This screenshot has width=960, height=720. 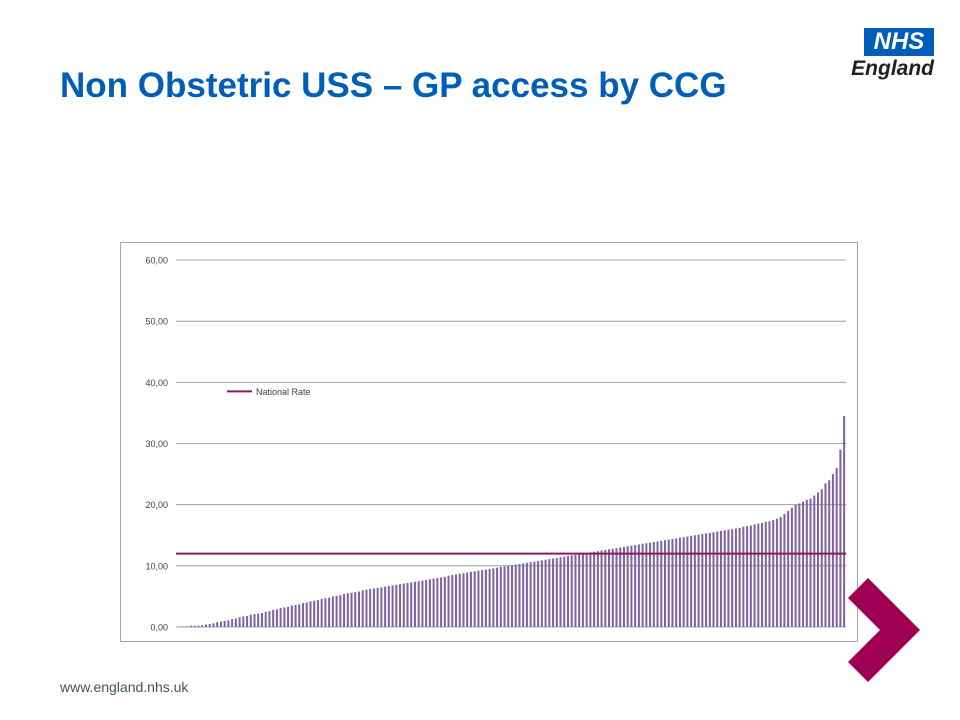 What do you see at coordinates (156, 566) in the screenshot?
I see `y-tick-label: 10,00` at bounding box center [156, 566].